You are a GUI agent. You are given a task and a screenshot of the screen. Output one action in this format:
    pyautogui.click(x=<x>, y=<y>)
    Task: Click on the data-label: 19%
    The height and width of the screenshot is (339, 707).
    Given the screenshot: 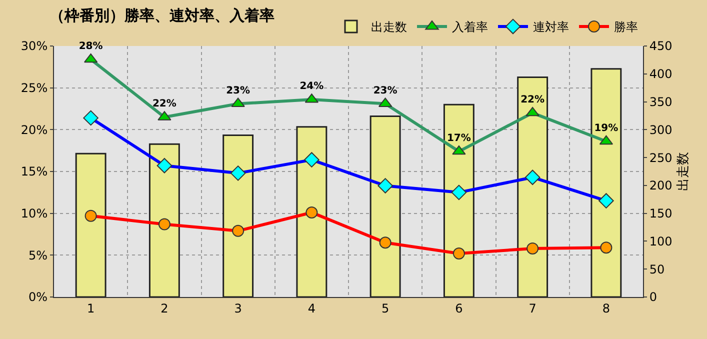 What is the action you would take?
    pyautogui.click(x=606, y=128)
    